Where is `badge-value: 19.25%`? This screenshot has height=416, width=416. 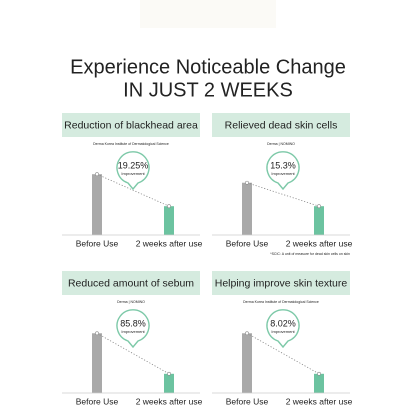
badge-value: 19.25% is located at coordinates (133, 165).